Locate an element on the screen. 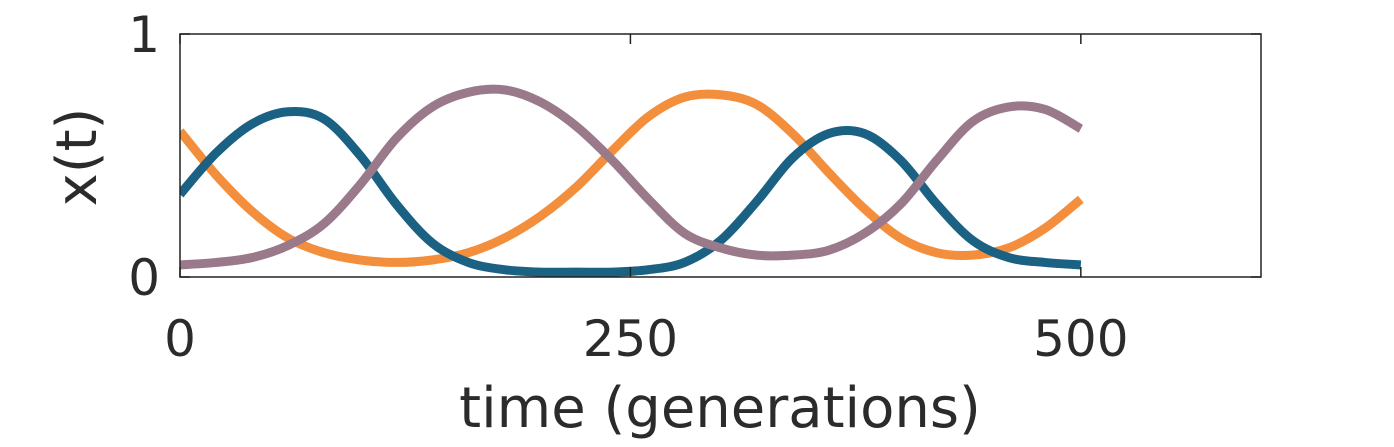  x-tick-label: 500 is located at coordinates (1080, 339).